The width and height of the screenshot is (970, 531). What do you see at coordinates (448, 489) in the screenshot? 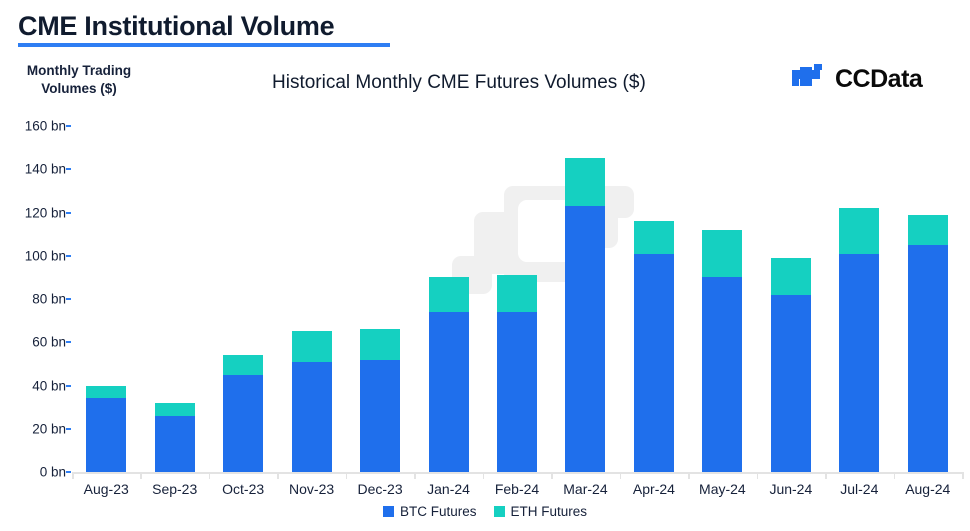
I see `x-axis-tick-label: Jan-24` at bounding box center [448, 489].